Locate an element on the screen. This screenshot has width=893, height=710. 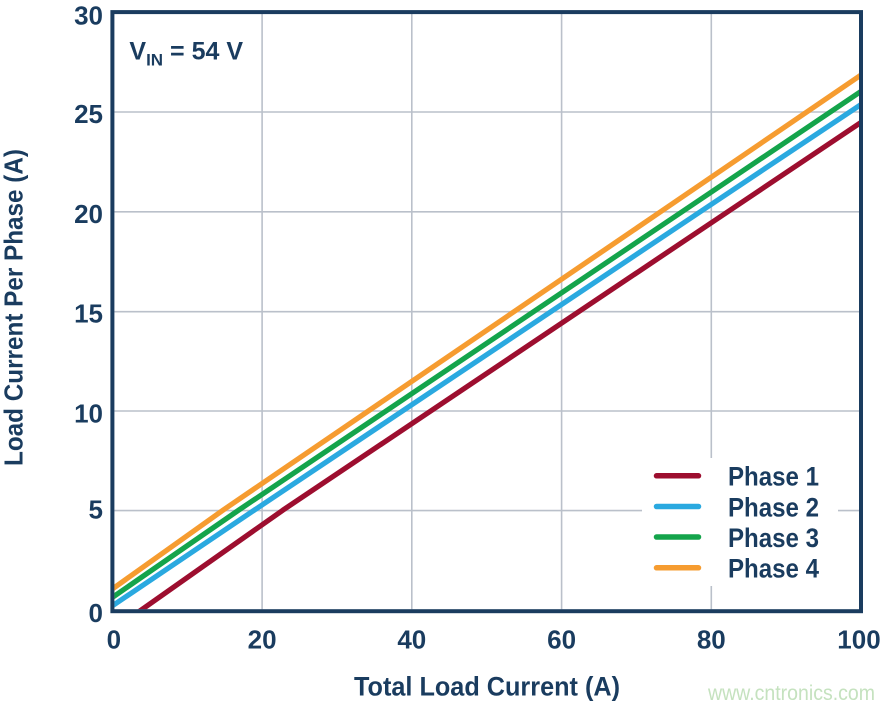
svg-text: Phase 2 is located at coordinates (773, 507).